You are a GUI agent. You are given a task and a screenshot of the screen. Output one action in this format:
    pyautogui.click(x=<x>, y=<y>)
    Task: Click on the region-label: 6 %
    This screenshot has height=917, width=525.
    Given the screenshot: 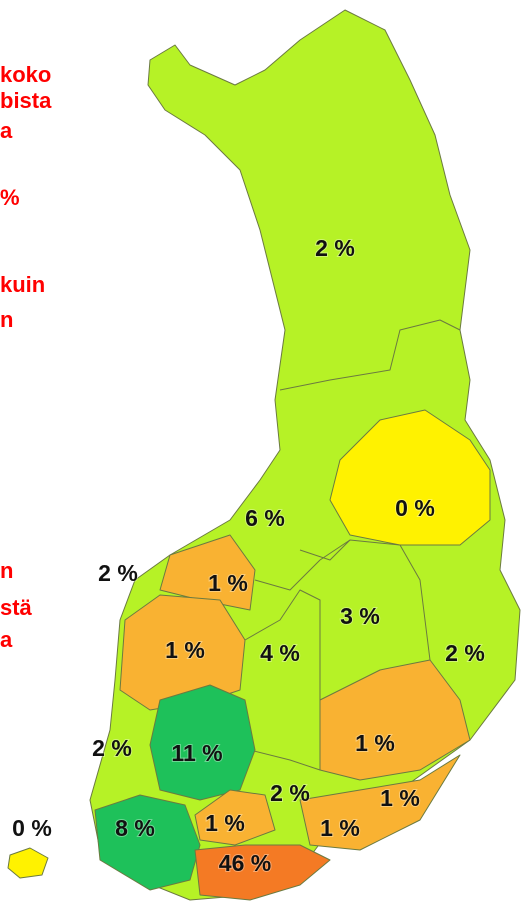 What is the action you would take?
    pyautogui.click(x=265, y=518)
    